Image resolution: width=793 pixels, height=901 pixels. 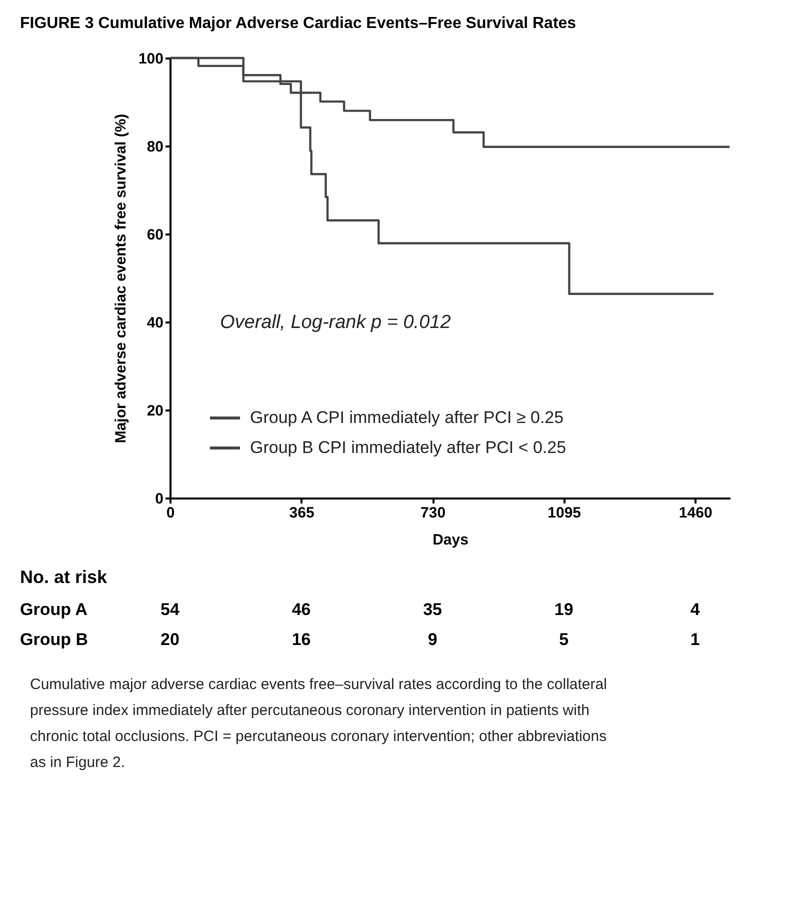 What do you see at coordinates (170, 639) in the screenshot?
I see `text: 20` at bounding box center [170, 639].